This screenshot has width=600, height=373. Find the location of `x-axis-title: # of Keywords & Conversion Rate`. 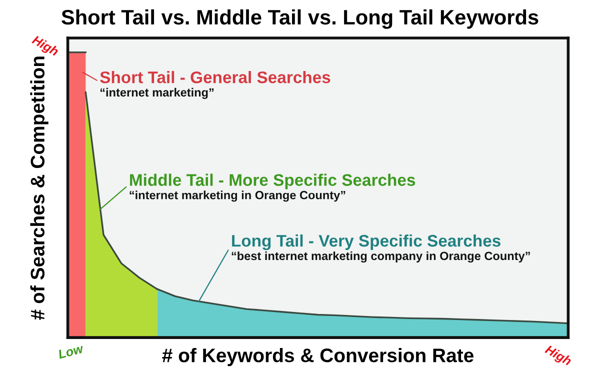

x-axis-title: # of Keywords & Conversion Rate is located at coordinates (318, 357).